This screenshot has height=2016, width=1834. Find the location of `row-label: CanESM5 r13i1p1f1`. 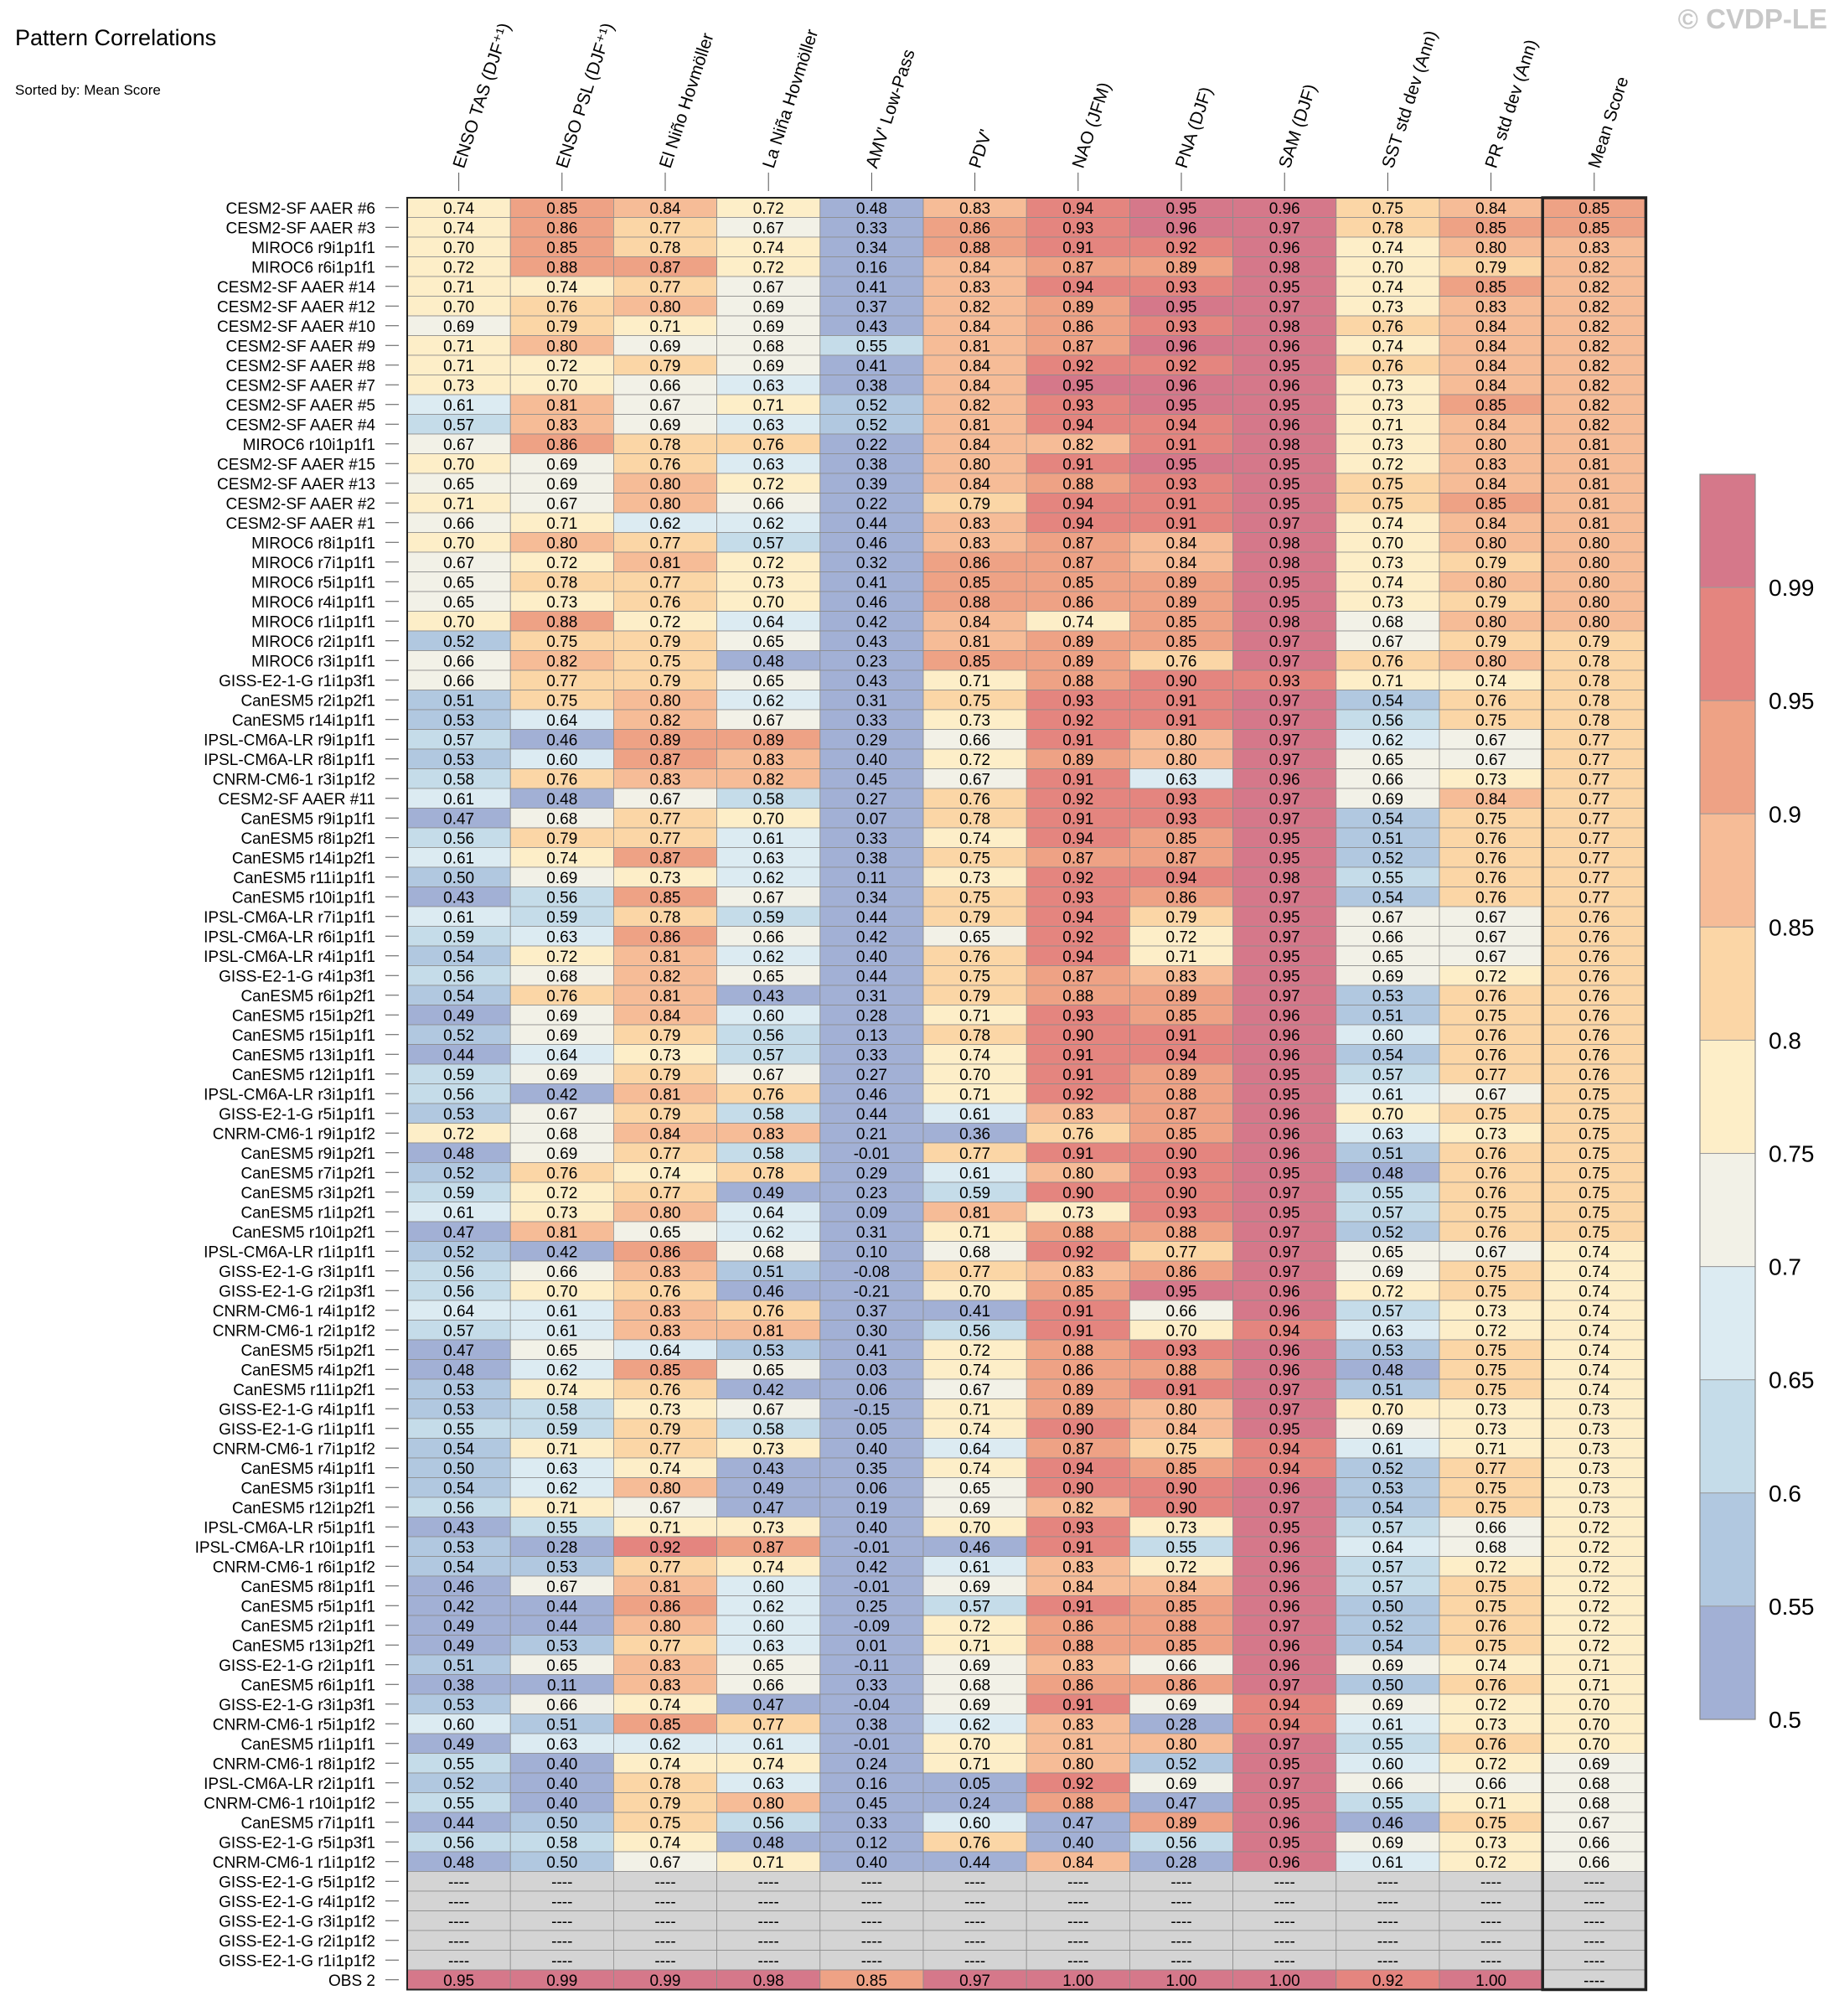

row-label: CanESM5 r13i1p1f1 is located at coordinates (303, 1055).